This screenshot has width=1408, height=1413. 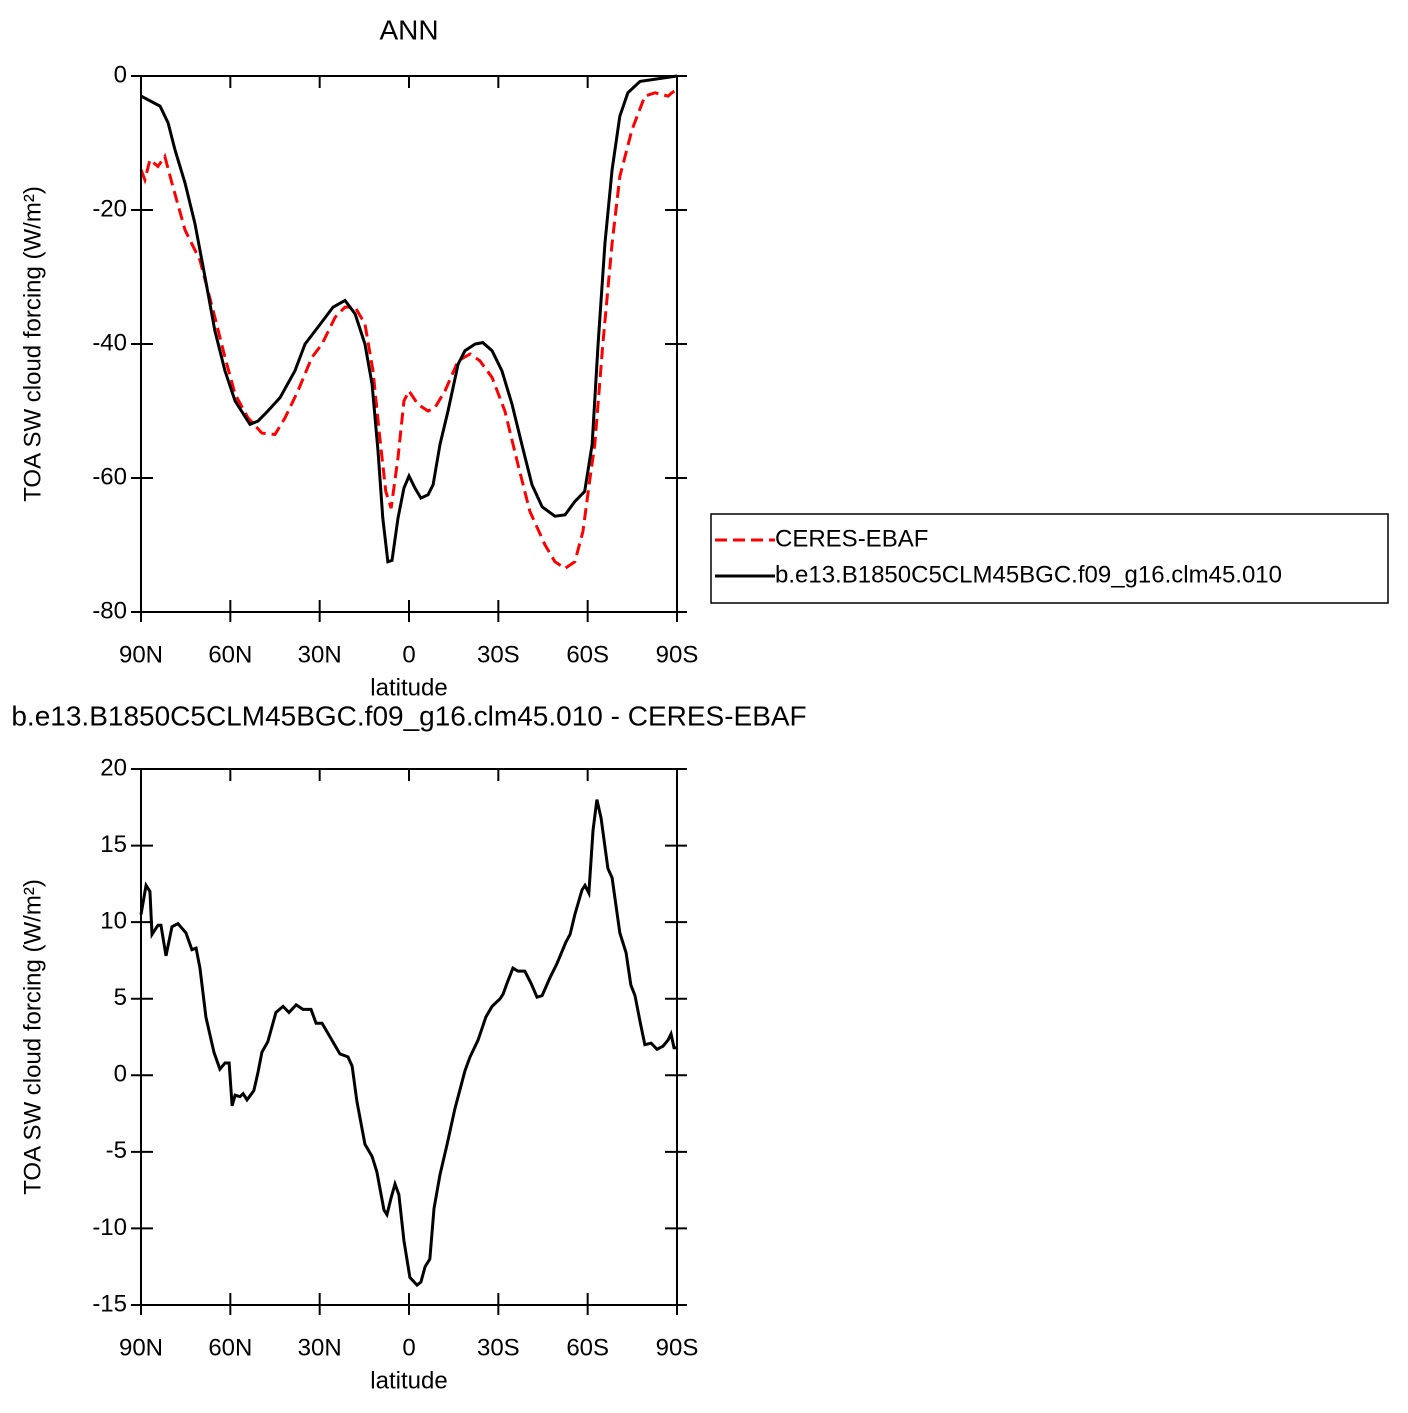 What do you see at coordinates (408, 29) in the screenshot?
I see `chart-title: ANN` at bounding box center [408, 29].